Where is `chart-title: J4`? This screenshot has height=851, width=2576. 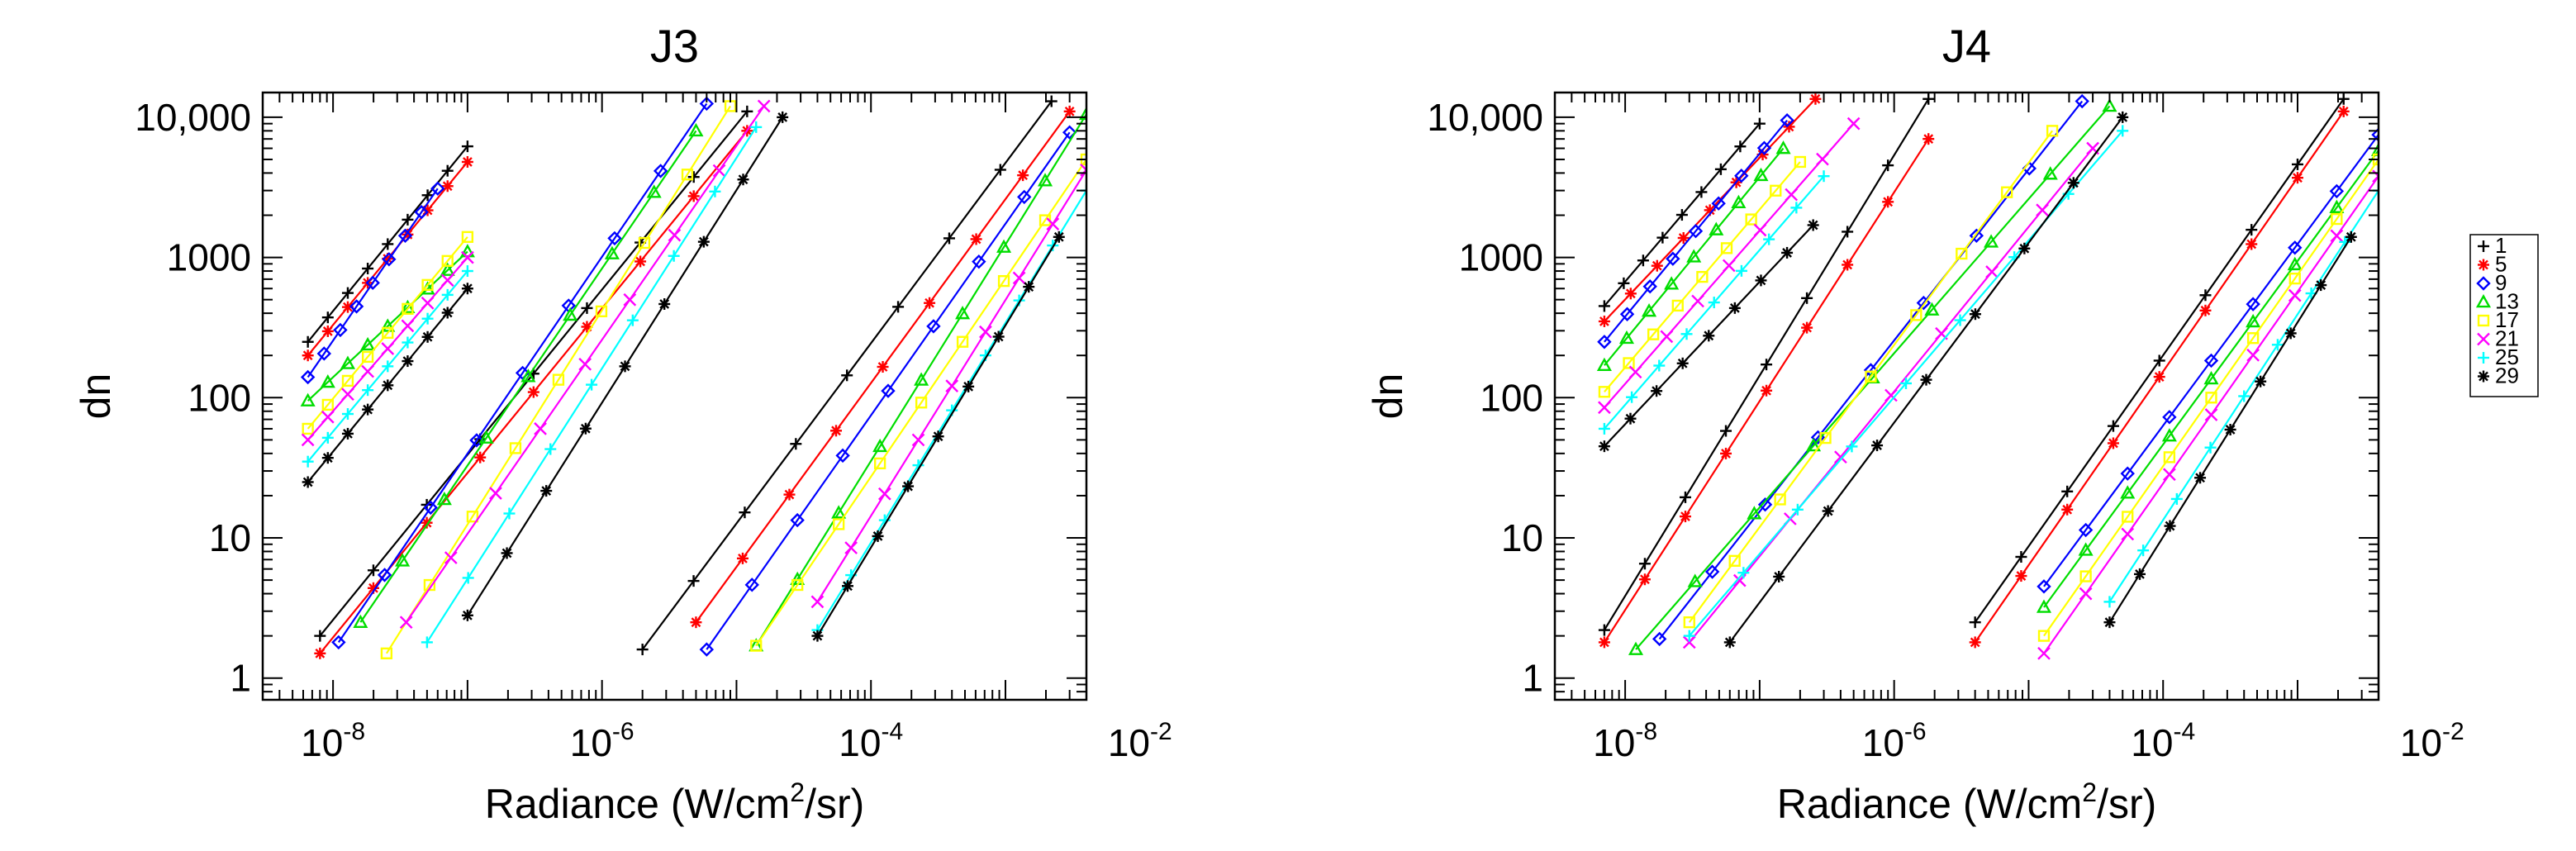 chart-title: J4 is located at coordinates (1966, 46).